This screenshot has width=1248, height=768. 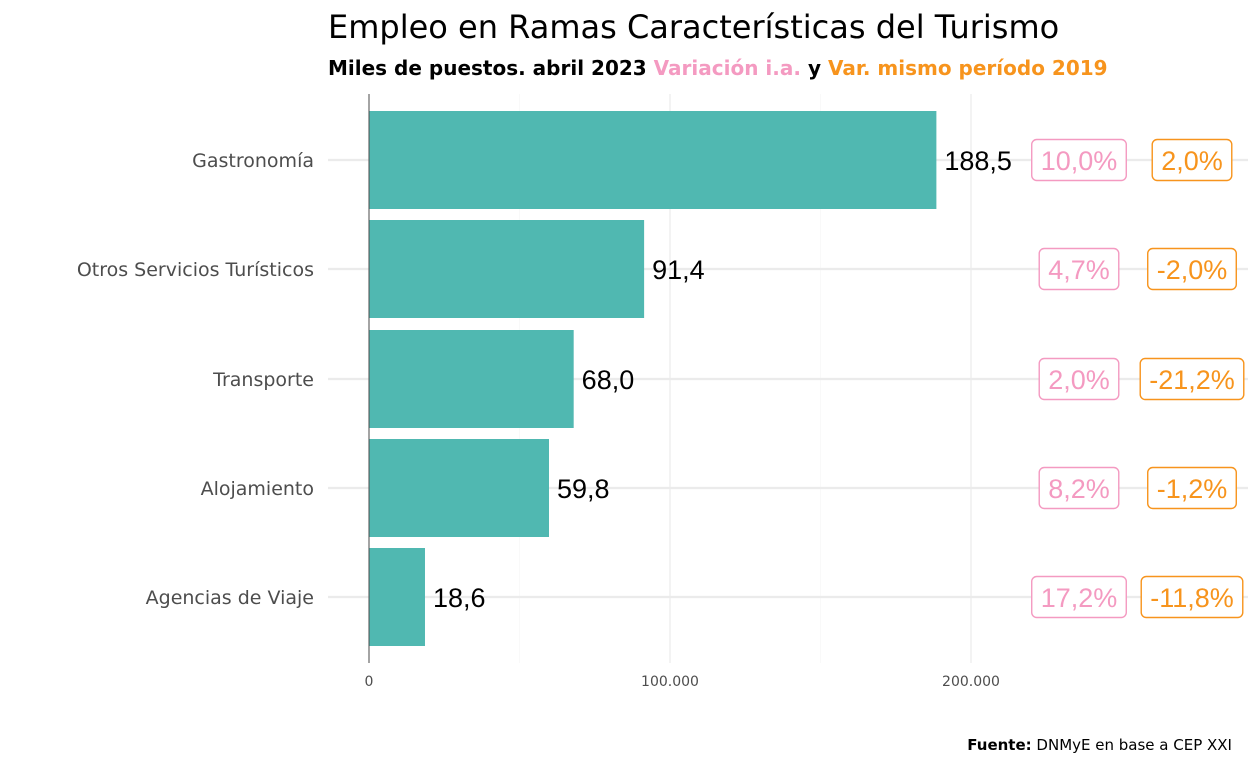 What do you see at coordinates (727, 68) in the screenshot?
I see `subtitle-yoy-label: Variación i.a.` at bounding box center [727, 68].